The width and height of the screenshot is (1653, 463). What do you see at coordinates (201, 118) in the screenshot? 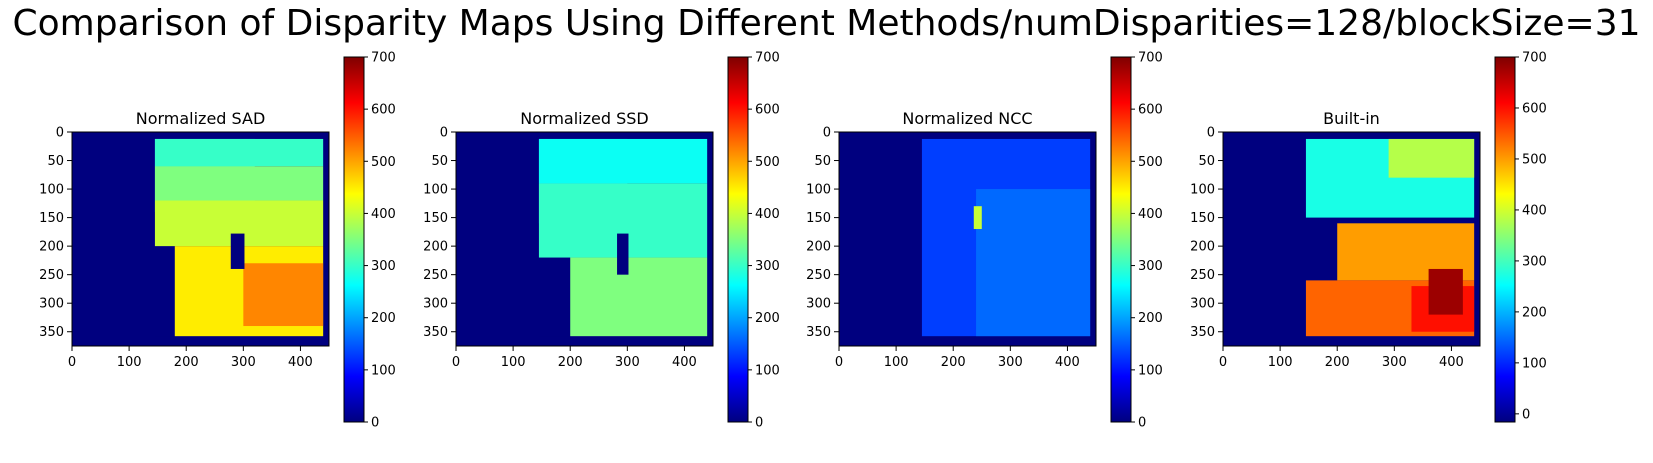
I see `panel-title: Normalized SAD` at bounding box center [201, 118].